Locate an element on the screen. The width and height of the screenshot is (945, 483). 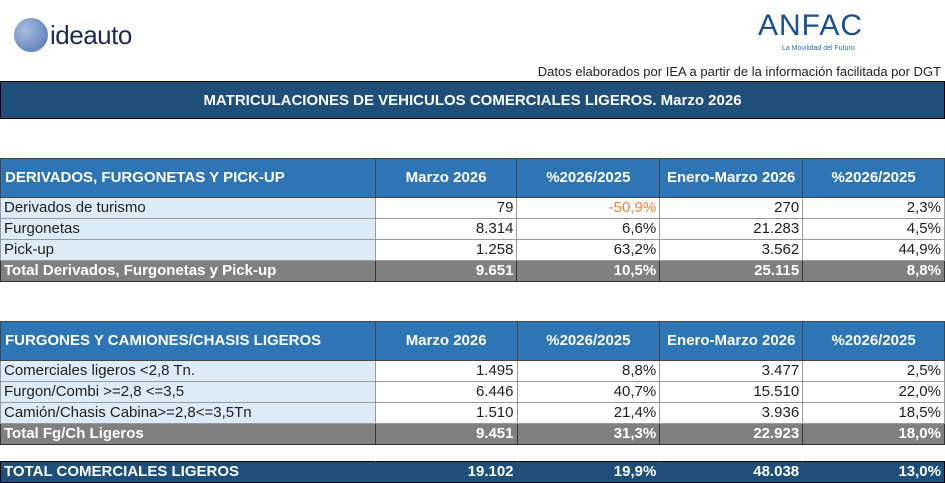
cell-label: Furgon/Combi >=2,8 <=3,5 is located at coordinates (188, 392).